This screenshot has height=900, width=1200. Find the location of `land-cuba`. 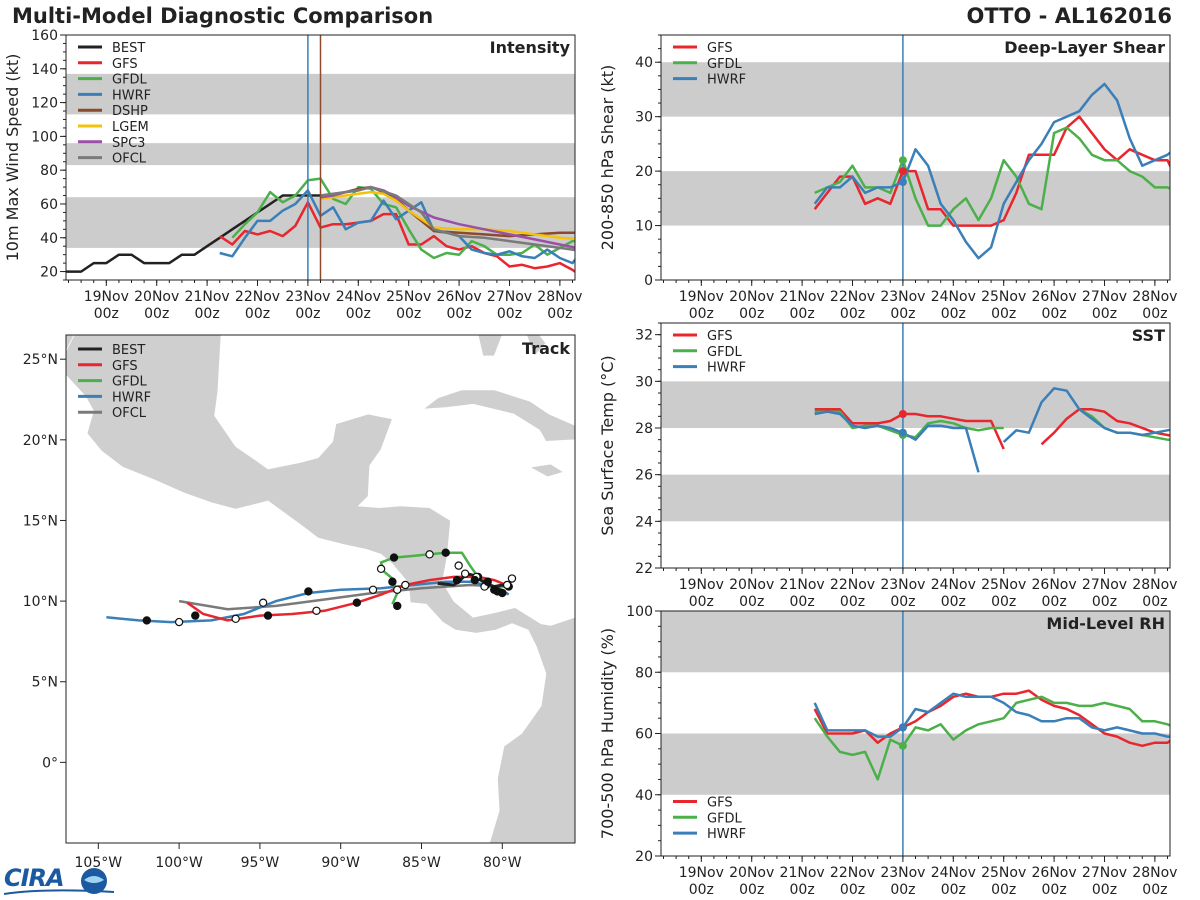

land-cuba is located at coordinates (498, 415).